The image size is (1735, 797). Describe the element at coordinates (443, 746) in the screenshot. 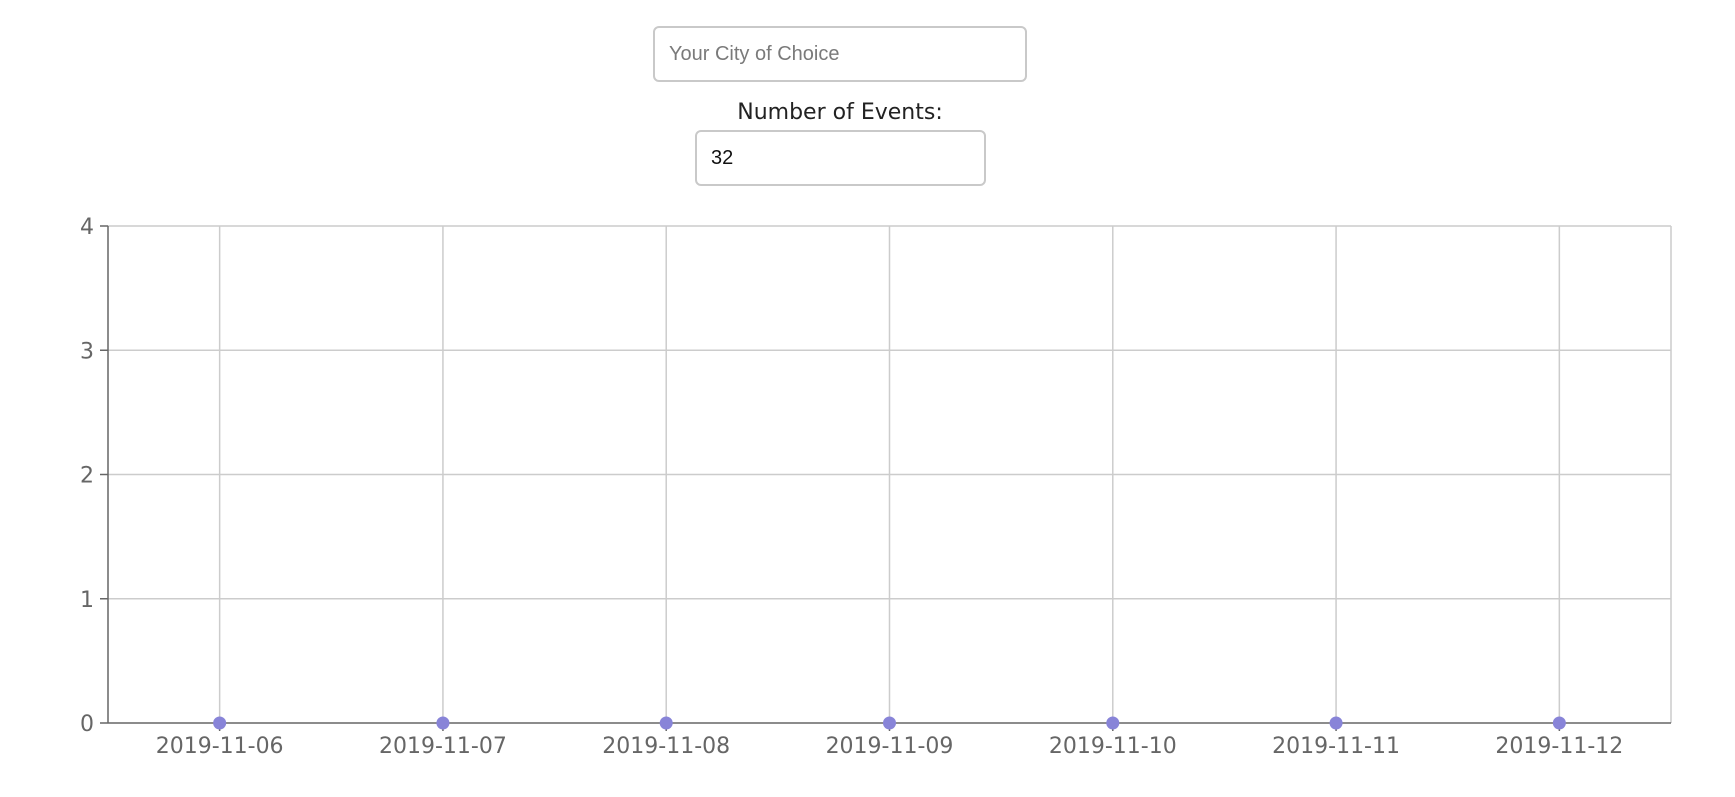

I see `x-tick-label-1: 2019-11-07` at that location.